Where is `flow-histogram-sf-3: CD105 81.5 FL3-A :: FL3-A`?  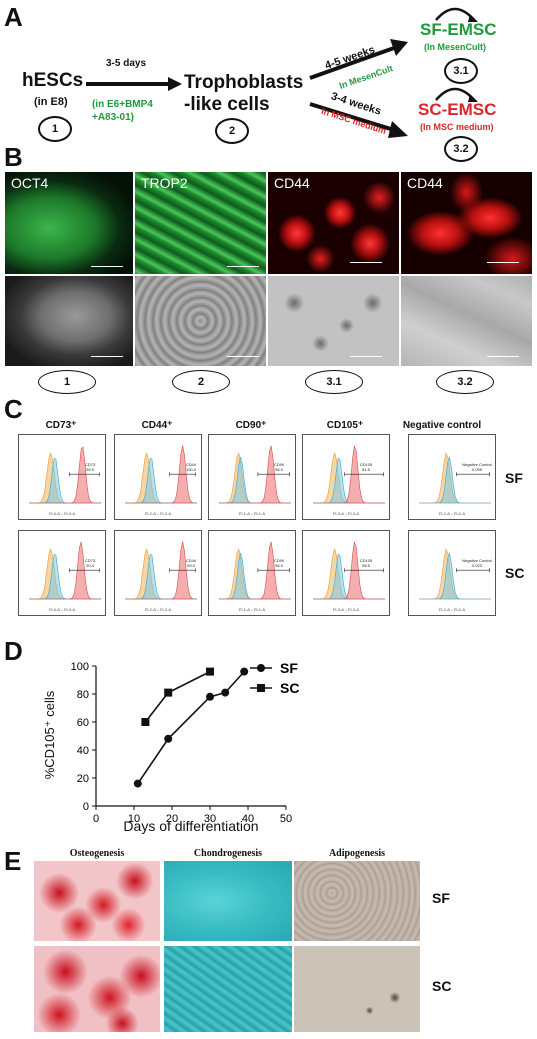
flow-histogram-sf-3: CD105 81.5 FL3-A :: FL3-A is located at coordinates (346, 477).